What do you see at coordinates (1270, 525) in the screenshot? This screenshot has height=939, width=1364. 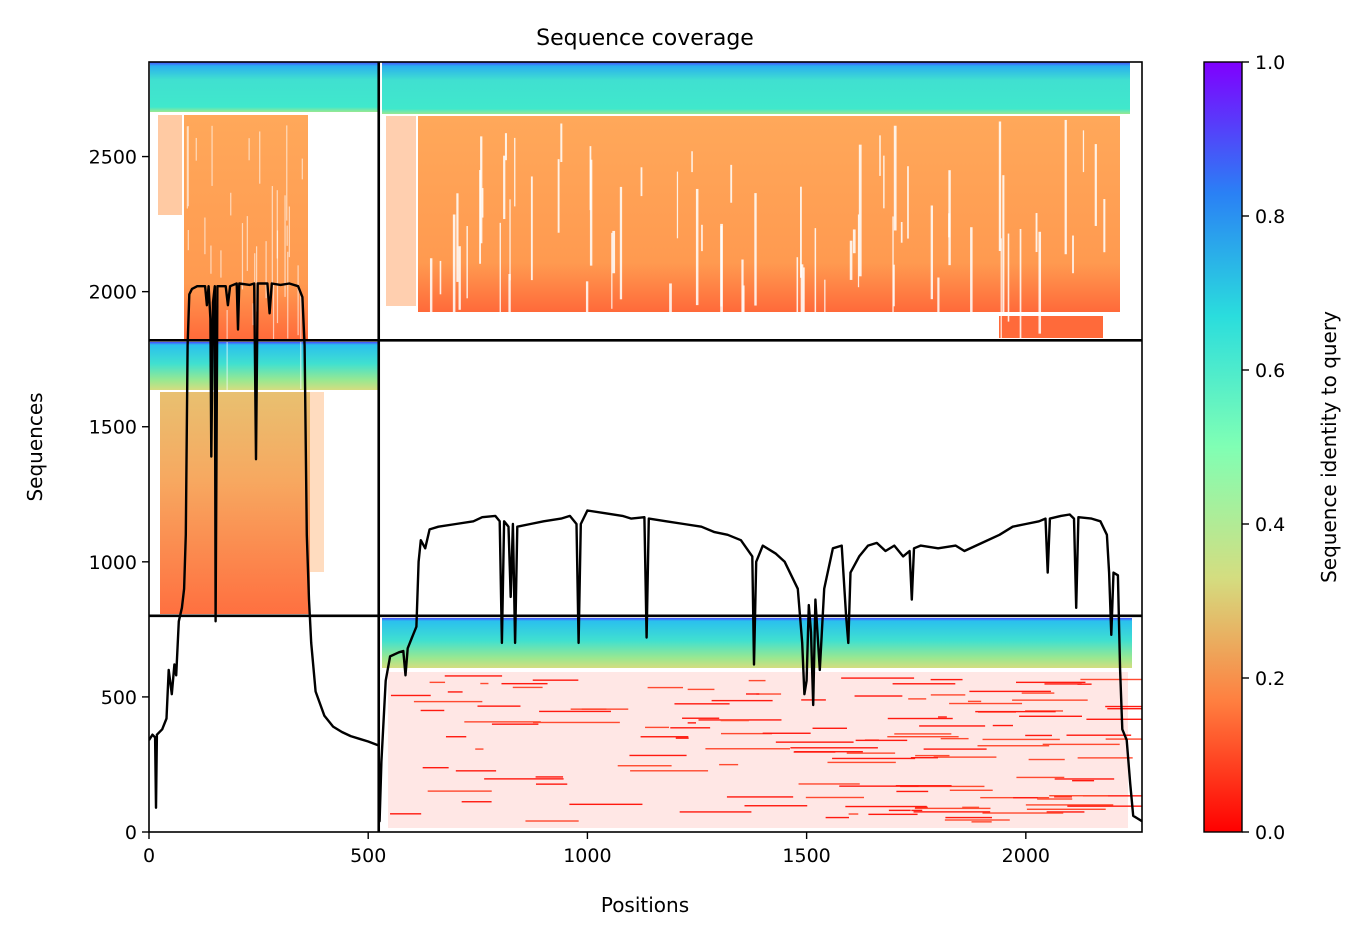 I see `colorbar-tick-label: 0.4` at bounding box center [1270, 525].